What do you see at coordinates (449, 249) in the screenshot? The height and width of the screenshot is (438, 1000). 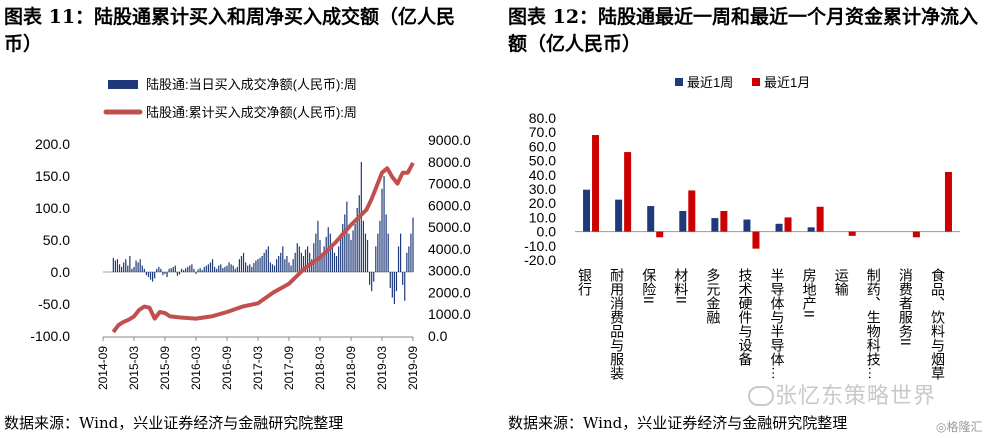 I see `y-right-tick-label: 4000.0` at bounding box center [449, 249].